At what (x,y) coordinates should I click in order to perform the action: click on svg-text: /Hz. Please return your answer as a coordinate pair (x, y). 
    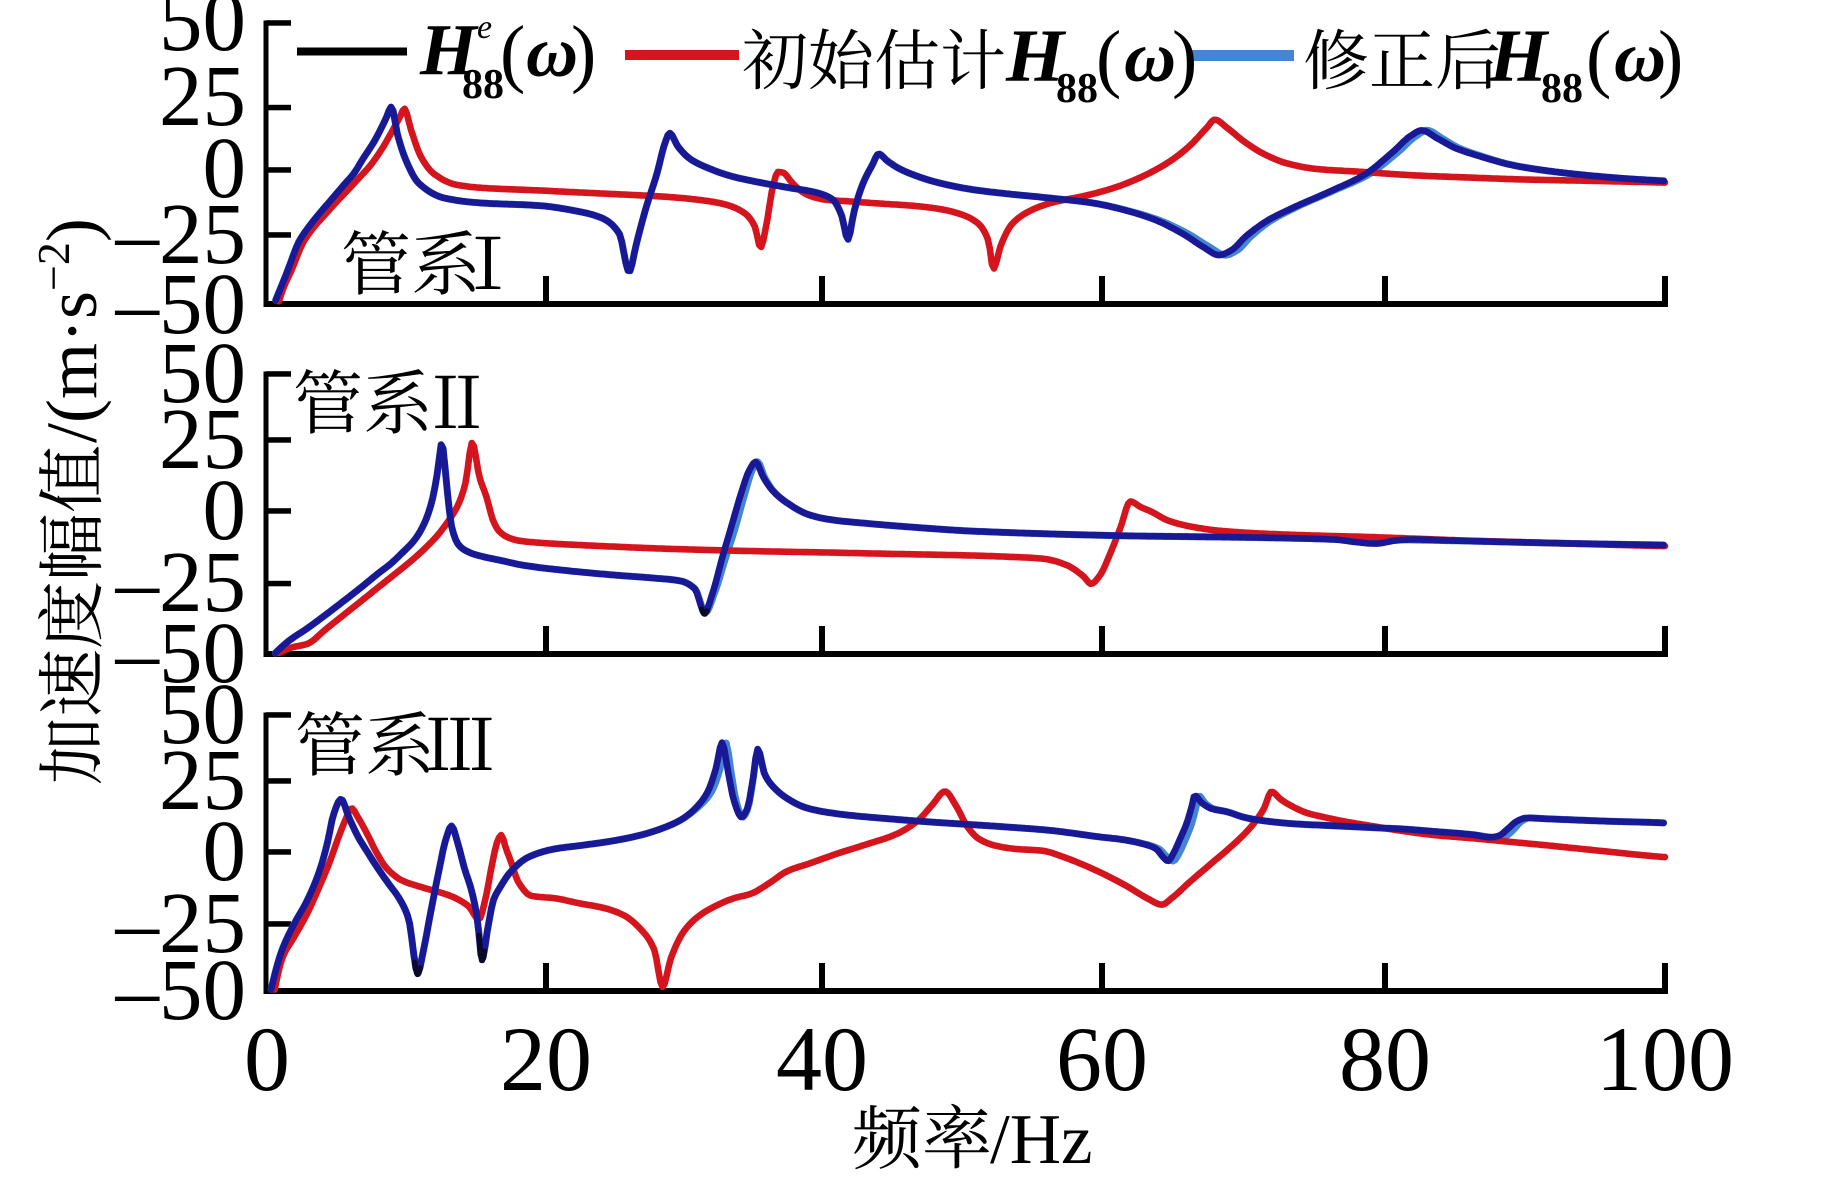
    Looking at the image, I should click on (1041, 1140).